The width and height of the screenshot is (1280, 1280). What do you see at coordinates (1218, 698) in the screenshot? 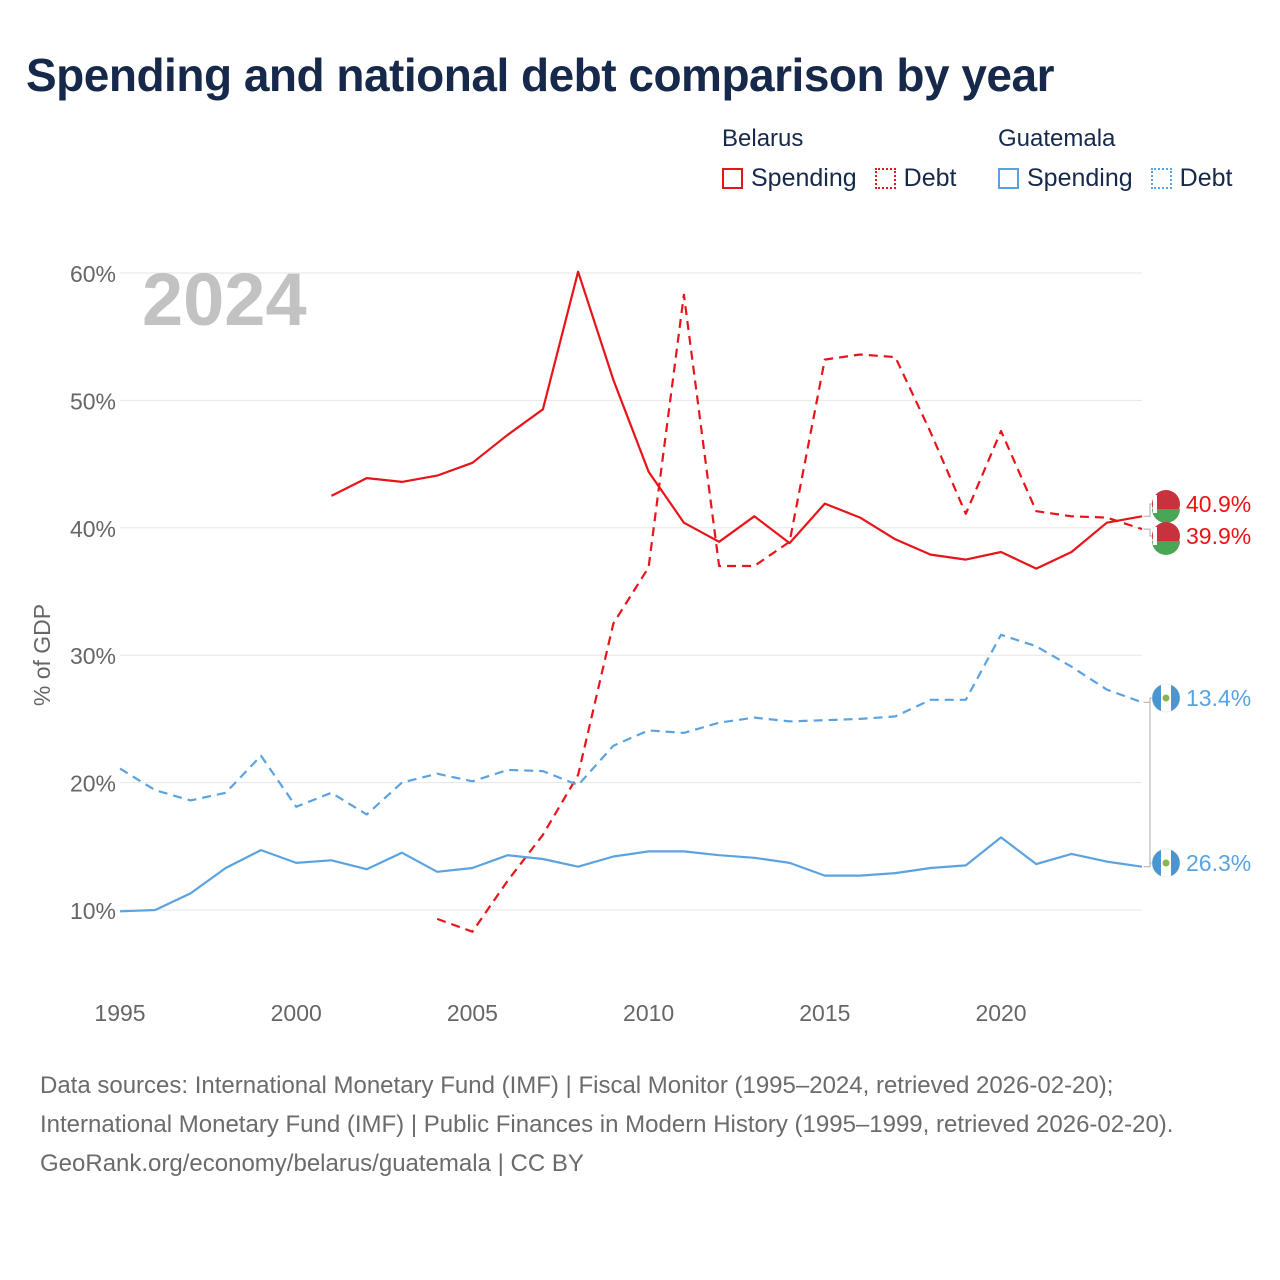
I see `series-end-label: 13.4%` at bounding box center [1218, 698].